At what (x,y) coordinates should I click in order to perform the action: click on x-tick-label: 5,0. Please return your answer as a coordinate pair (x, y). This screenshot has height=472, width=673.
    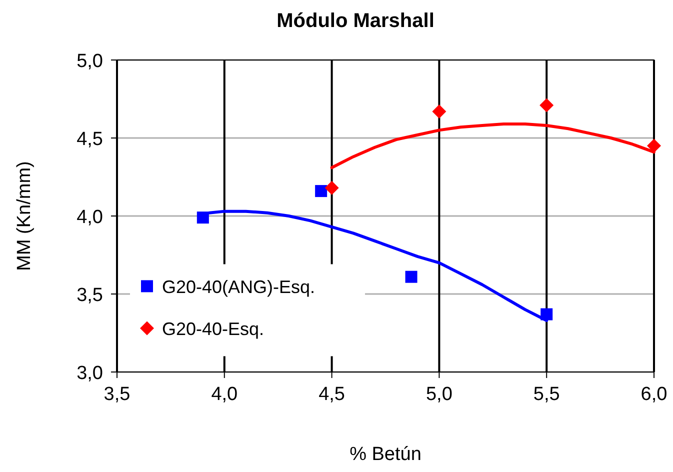
    Looking at the image, I should click on (439, 394).